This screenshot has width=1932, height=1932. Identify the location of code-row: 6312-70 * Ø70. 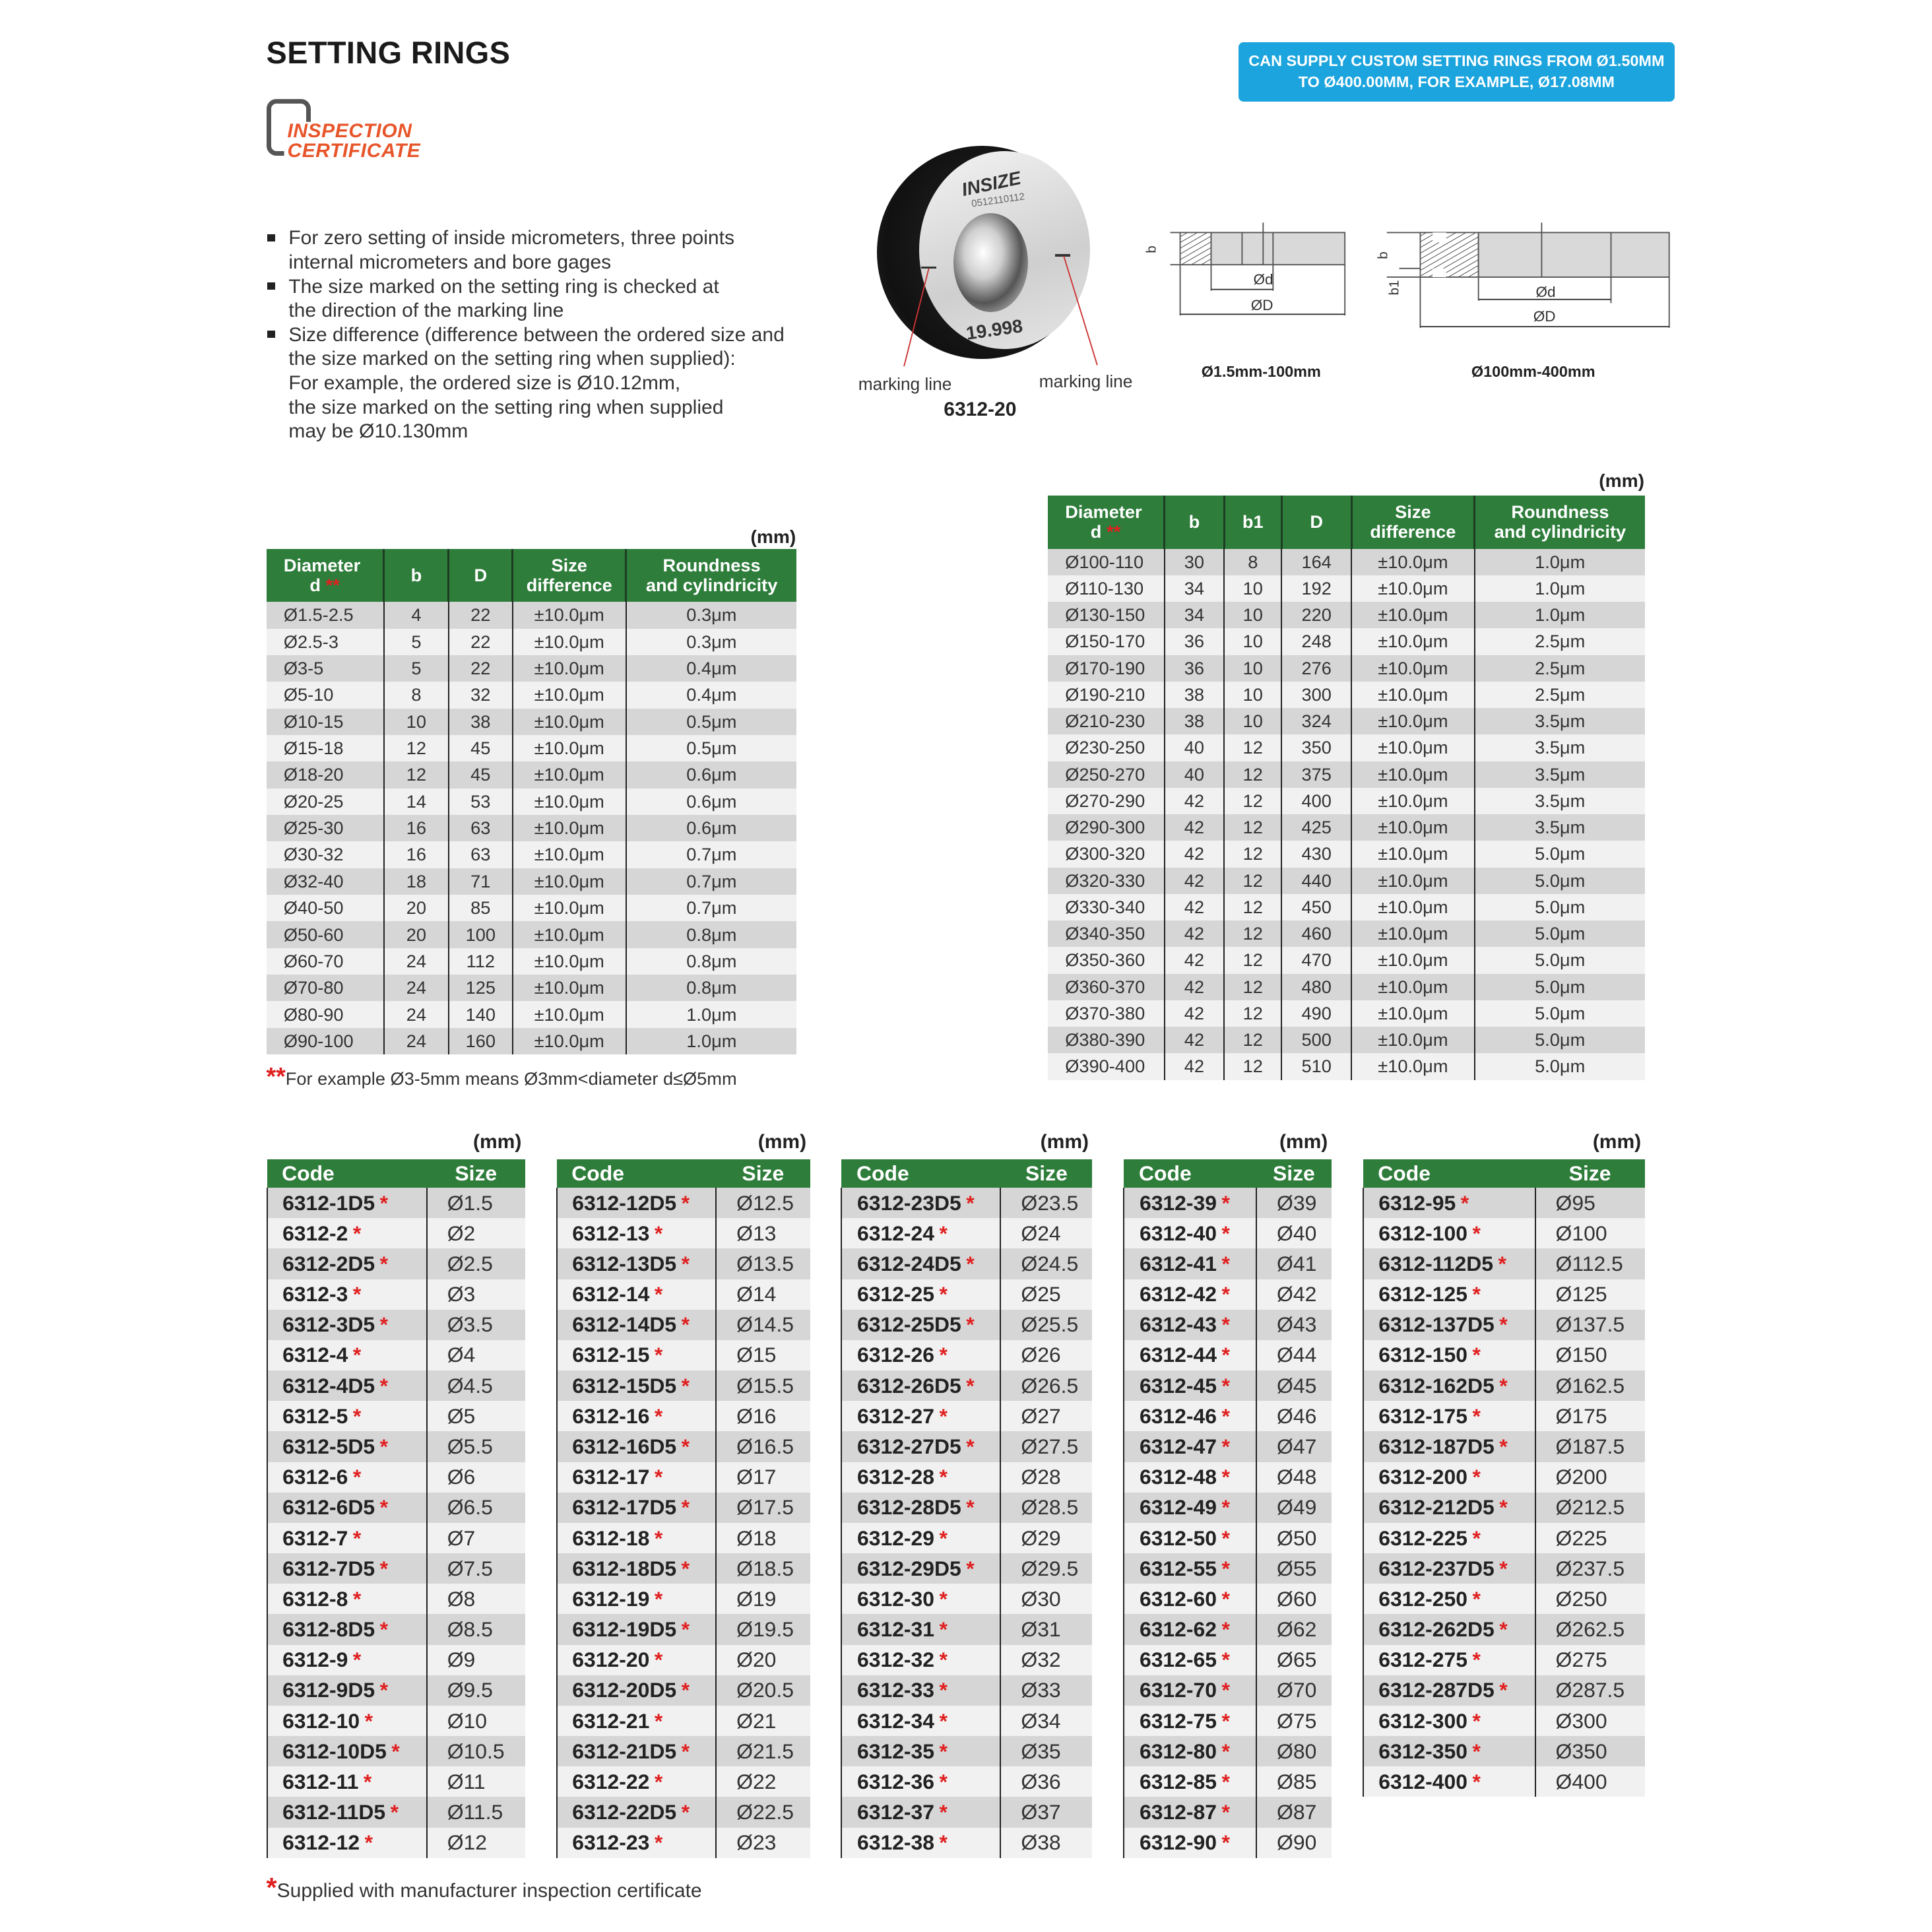
(1227, 1690).